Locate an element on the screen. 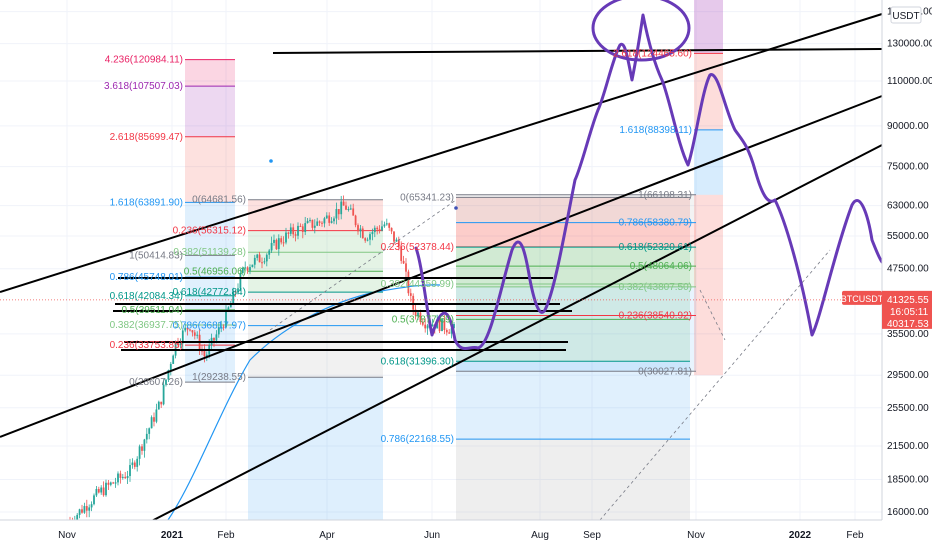 This screenshot has width=932, height=550. fib-level-label: 0.618(42772.84) is located at coordinates (209, 292).